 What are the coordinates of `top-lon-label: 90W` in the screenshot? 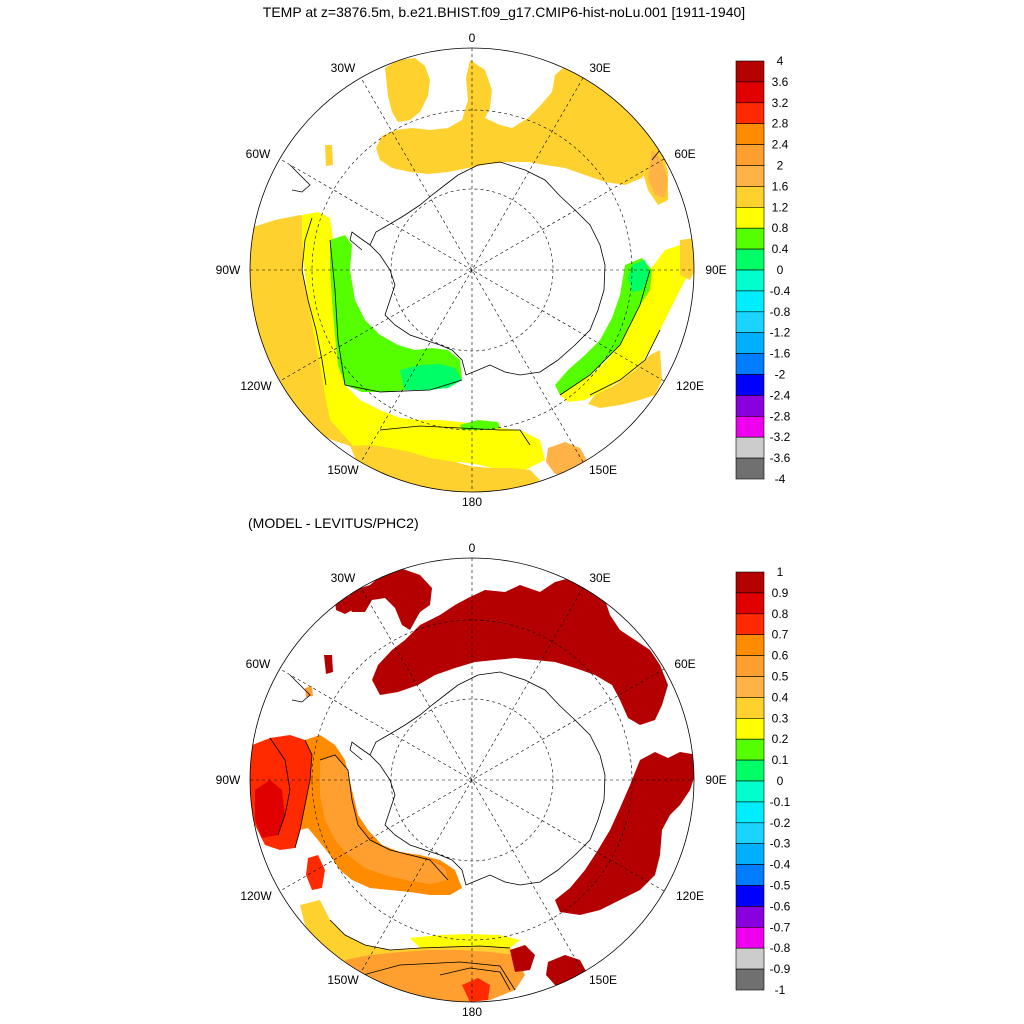 It's located at (228, 270).